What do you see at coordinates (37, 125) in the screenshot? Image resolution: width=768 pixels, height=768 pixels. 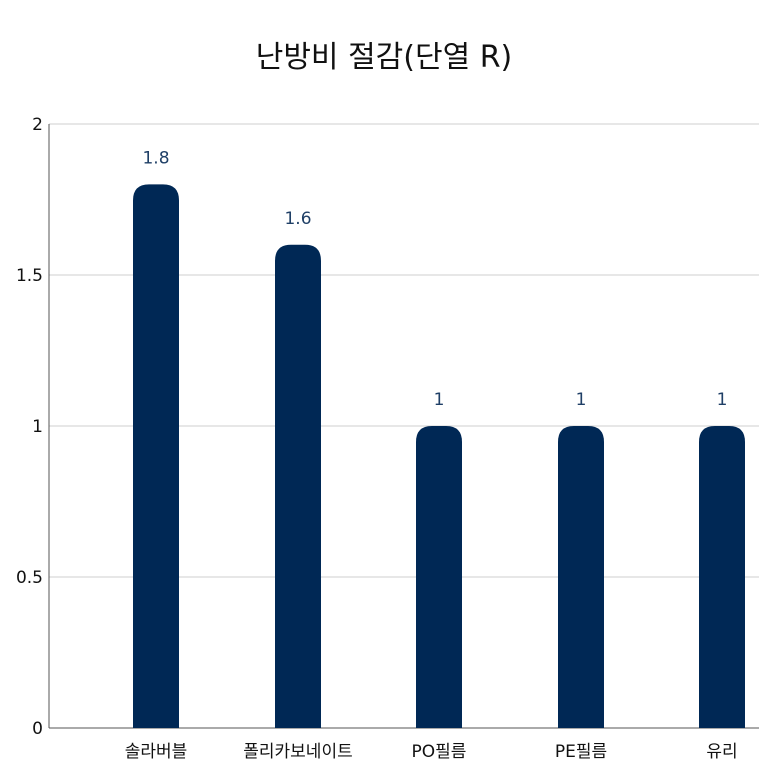 I see `y-tick-label: 2` at bounding box center [37, 125].